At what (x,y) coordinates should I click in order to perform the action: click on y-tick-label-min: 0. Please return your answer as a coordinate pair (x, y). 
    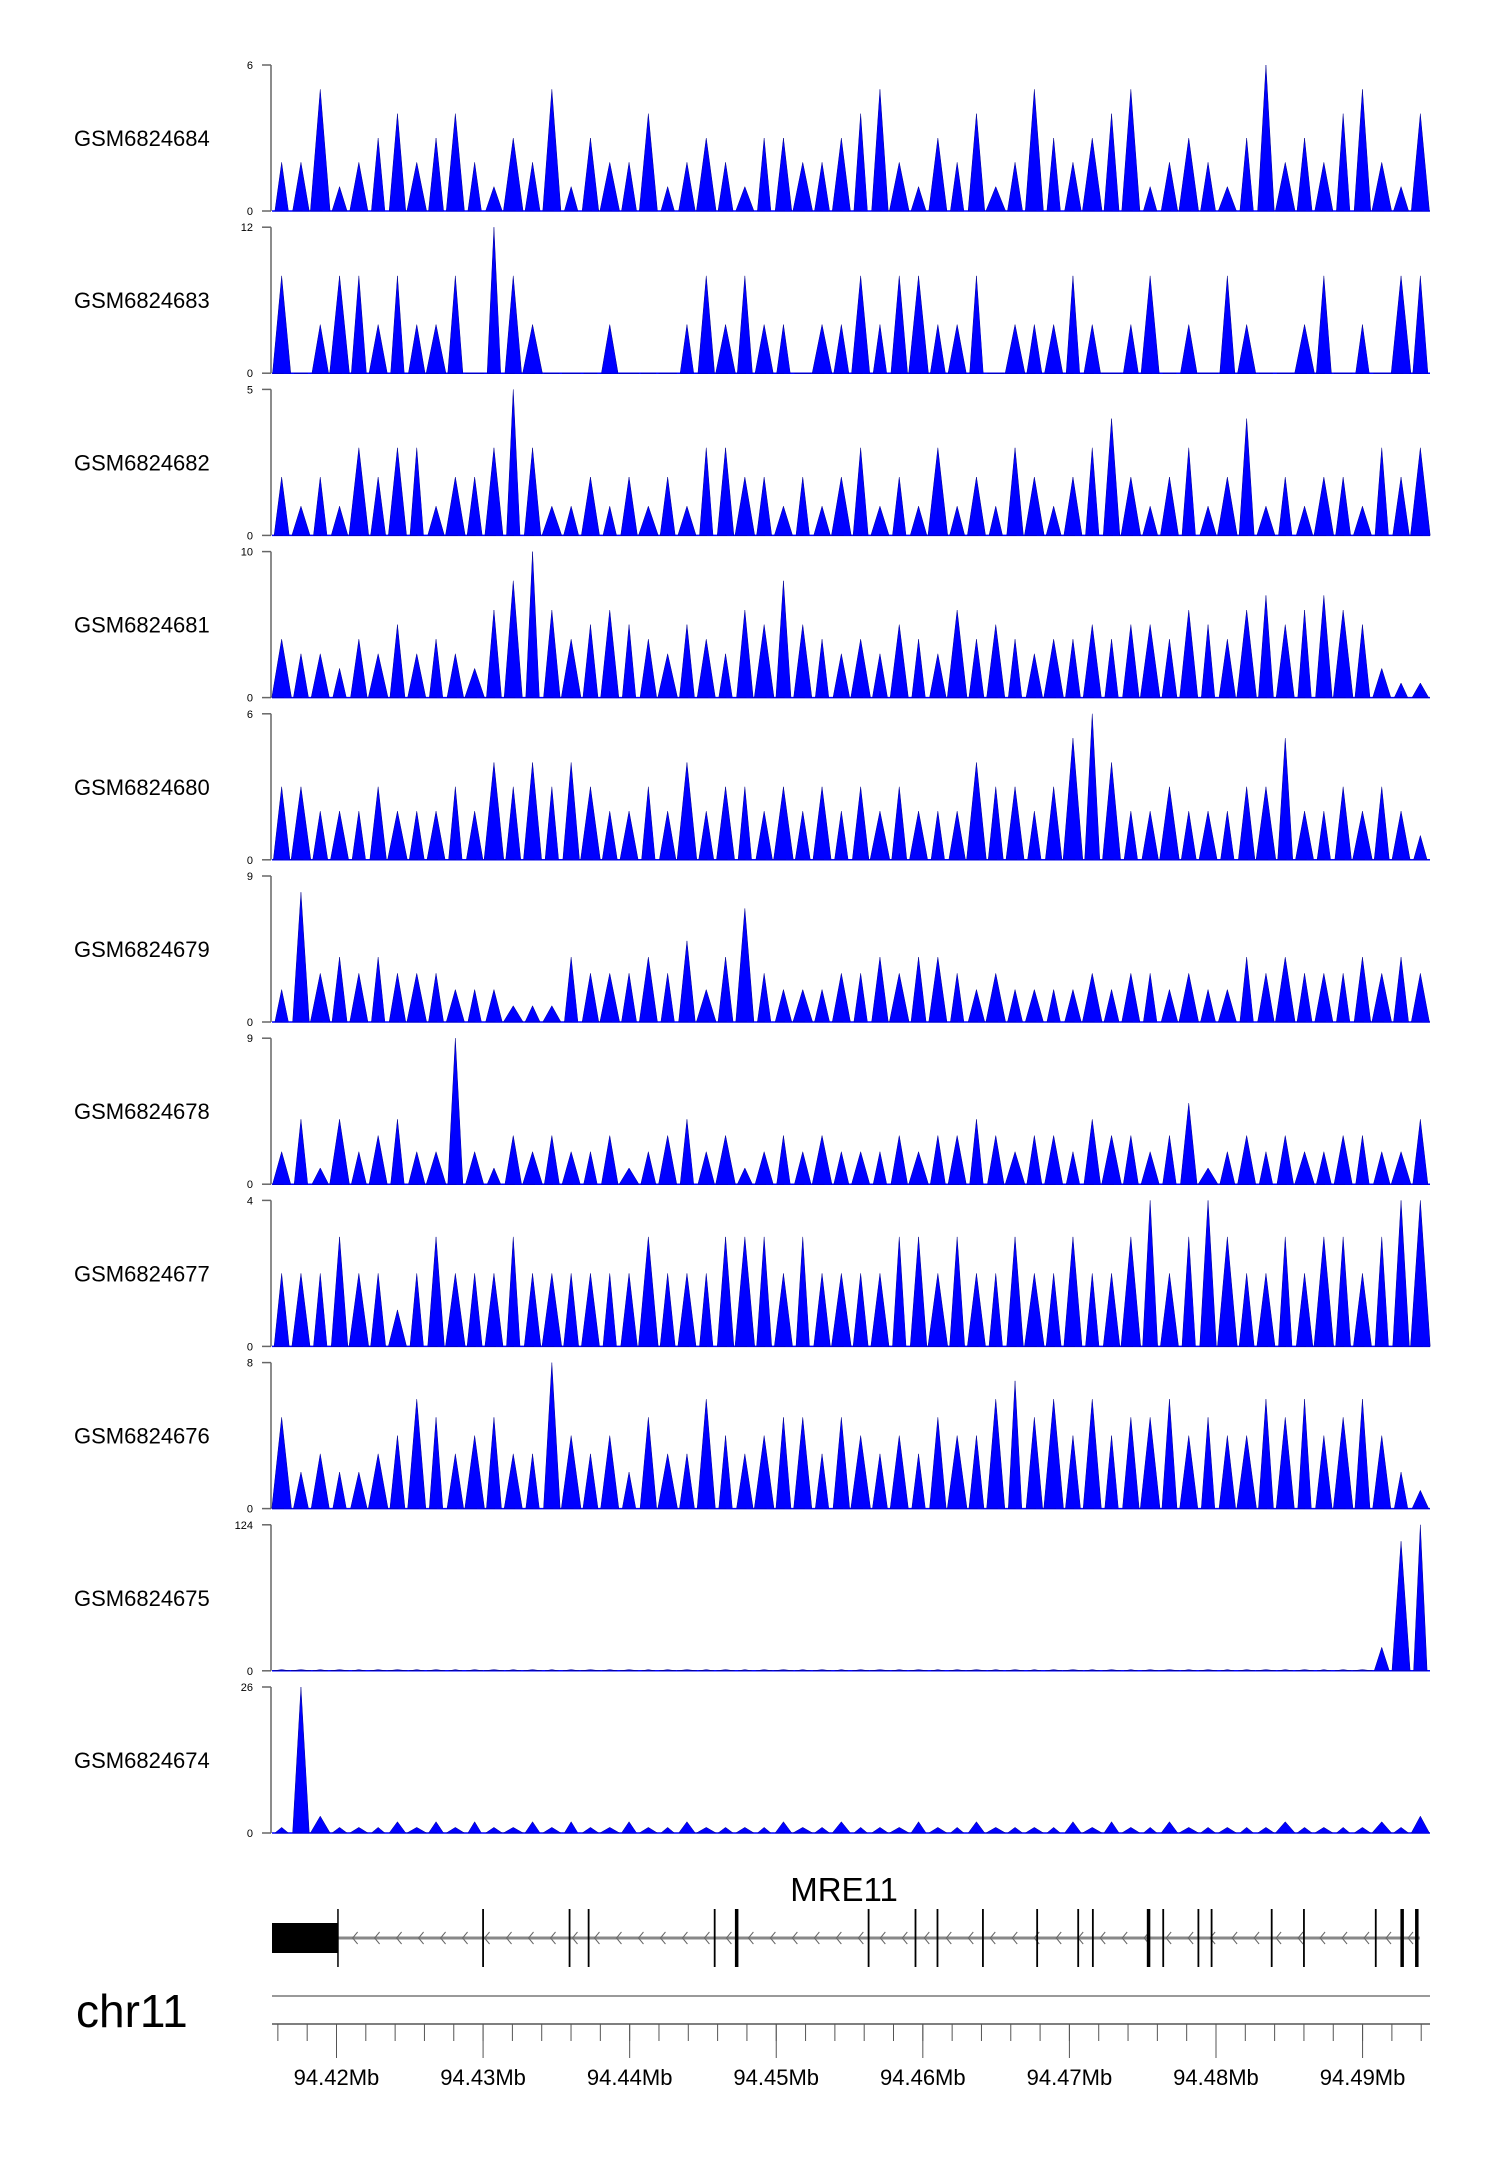
    Looking at the image, I should click on (250, 1672).